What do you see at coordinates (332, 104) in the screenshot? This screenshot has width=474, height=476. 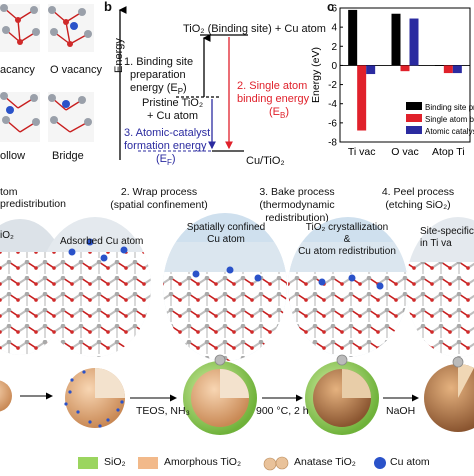 I see `y-tick-label: -4` at bounding box center [332, 104].